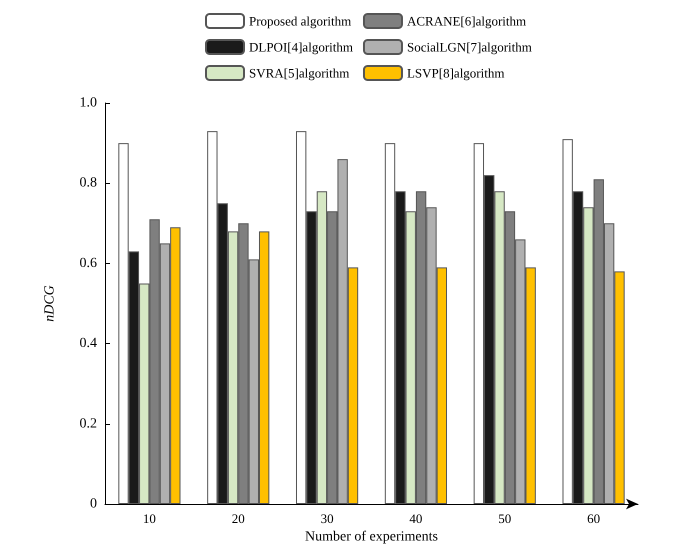  Describe the element at coordinates (93, 504) in the screenshot. I see `y-tick-label: 0` at that location.